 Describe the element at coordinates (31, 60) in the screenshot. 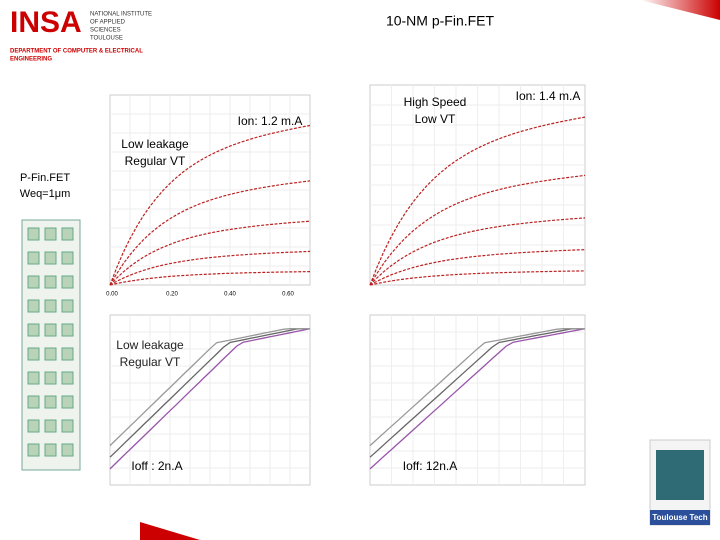

I see `department: ENGINEERING` at that location.